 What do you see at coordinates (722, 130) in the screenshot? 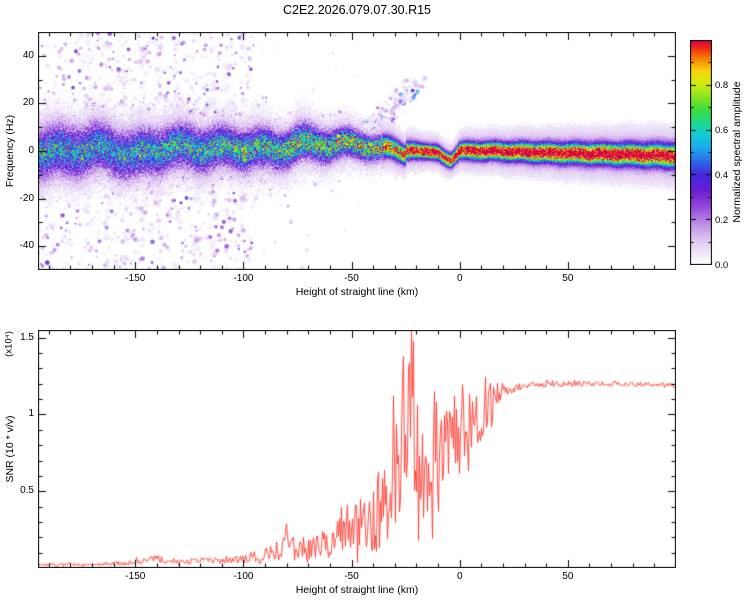
I see `tick-label: 0.6` at bounding box center [722, 130].